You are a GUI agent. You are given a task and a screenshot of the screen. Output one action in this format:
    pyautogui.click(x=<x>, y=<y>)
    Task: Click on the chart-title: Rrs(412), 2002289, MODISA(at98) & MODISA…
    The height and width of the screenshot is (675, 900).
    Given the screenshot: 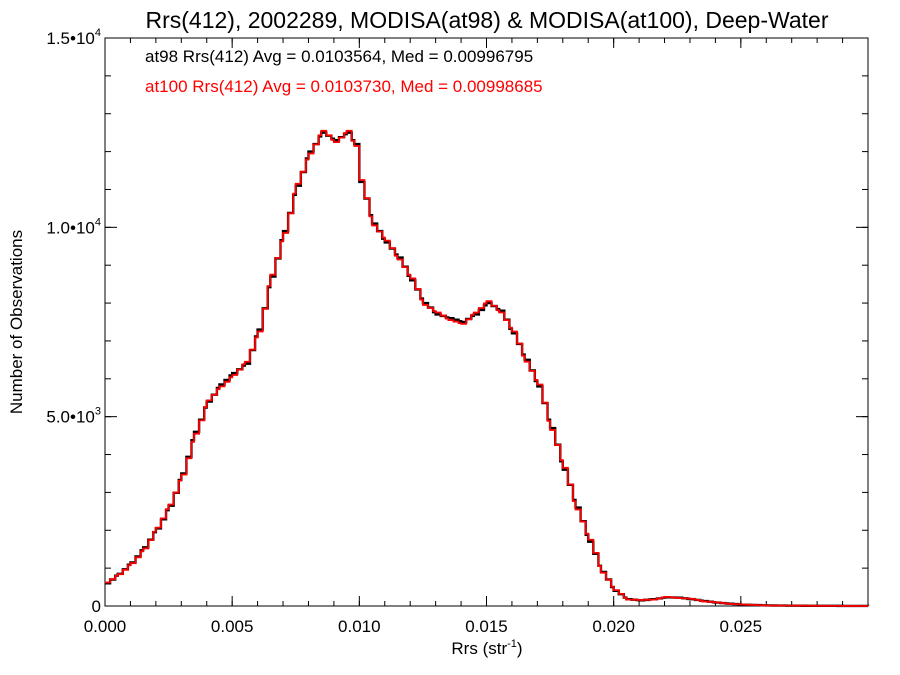 What is the action you would take?
    pyautogui.click(x=486, y=20)
    